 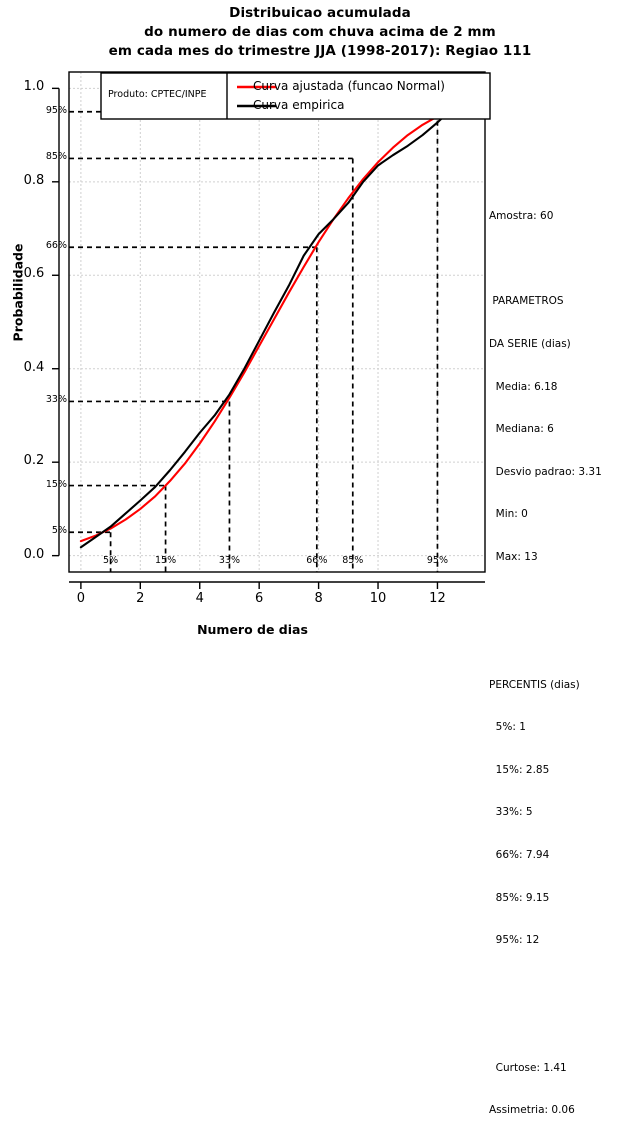 What do you see at coordinates (59, 531) in the screenshot?
I see `percentile-y-label-5: 5%` at bounding box center [59, 531].